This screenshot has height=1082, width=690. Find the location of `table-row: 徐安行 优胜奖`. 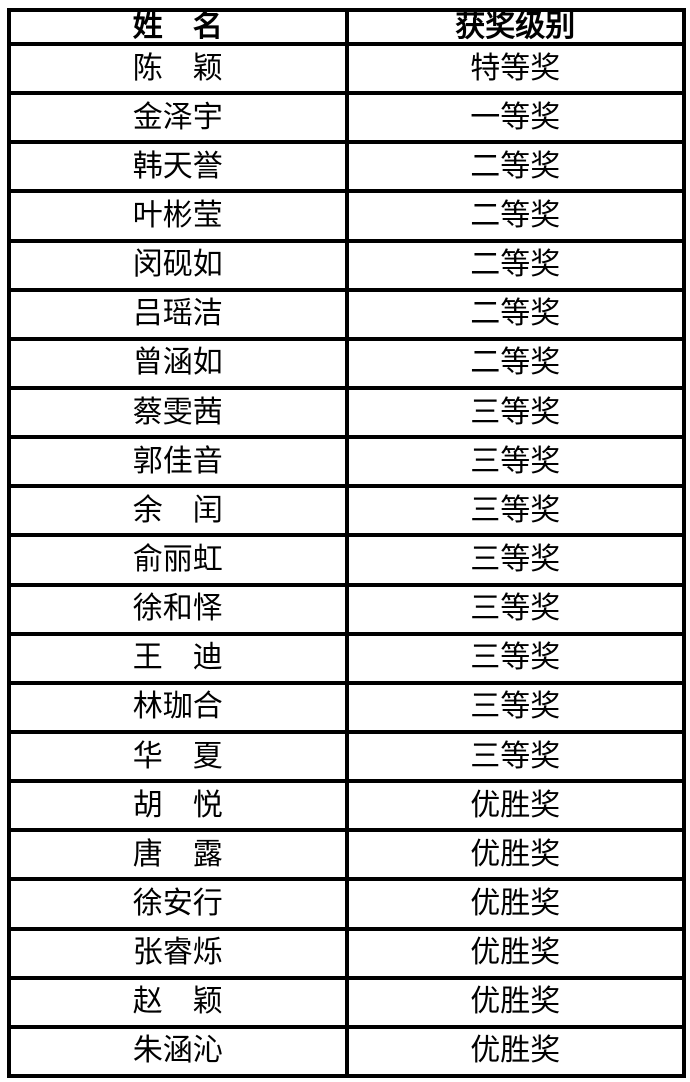

table-row: 徐安行 优胜奖 is located at coordinates (346, 904).